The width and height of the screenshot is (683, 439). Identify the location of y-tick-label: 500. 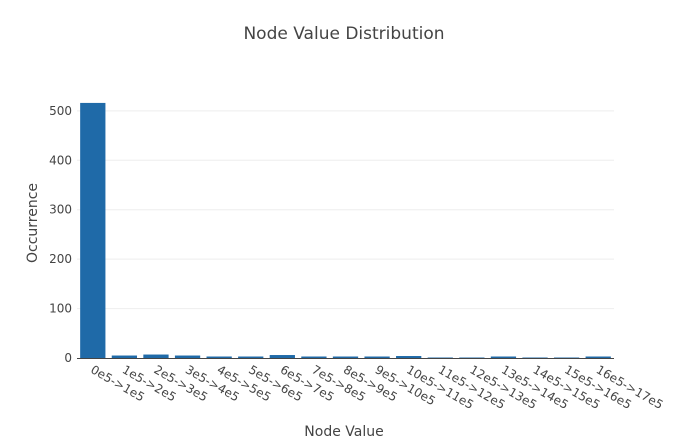
(60, 111).